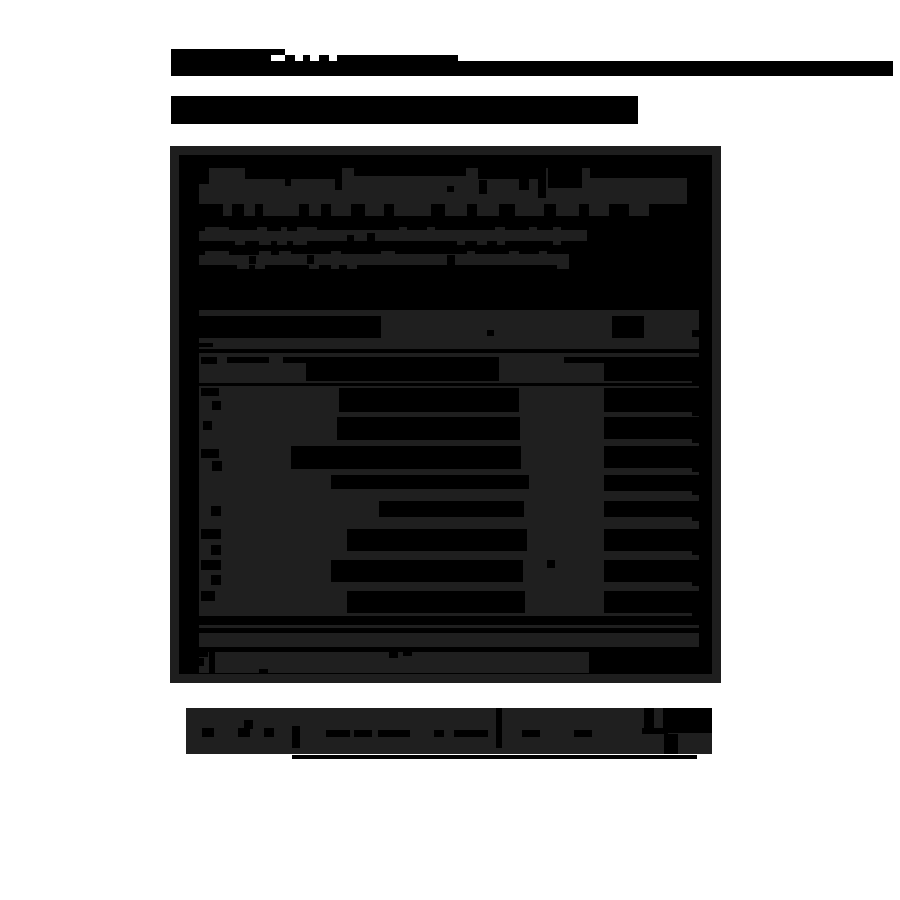  What do you see at coordinates (384, 260) in the screenshot?
I see `servings-per-container-line: Servings Per Container: 60` at bounding box center [384, 260].